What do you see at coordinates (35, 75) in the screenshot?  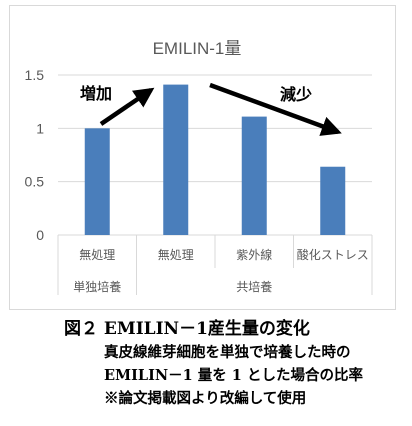 I see `y-tick-label: 1.5` at bounding box center [35, 75].